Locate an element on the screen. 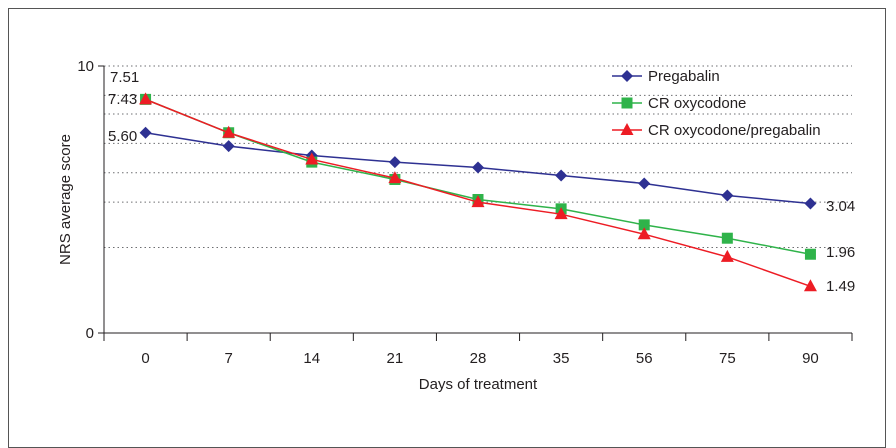 The image size is (896, 448). x-axis-ticks: 0 7 14 21 28 35 56 75 90 is located at coordinates (478, 350).